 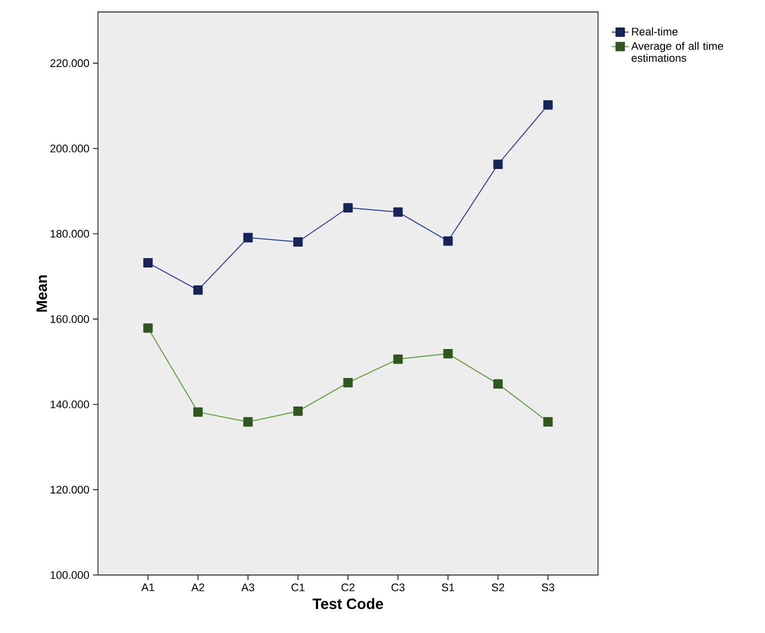 I want to click on x-tick-label: S3, so click(x=548, y=588).